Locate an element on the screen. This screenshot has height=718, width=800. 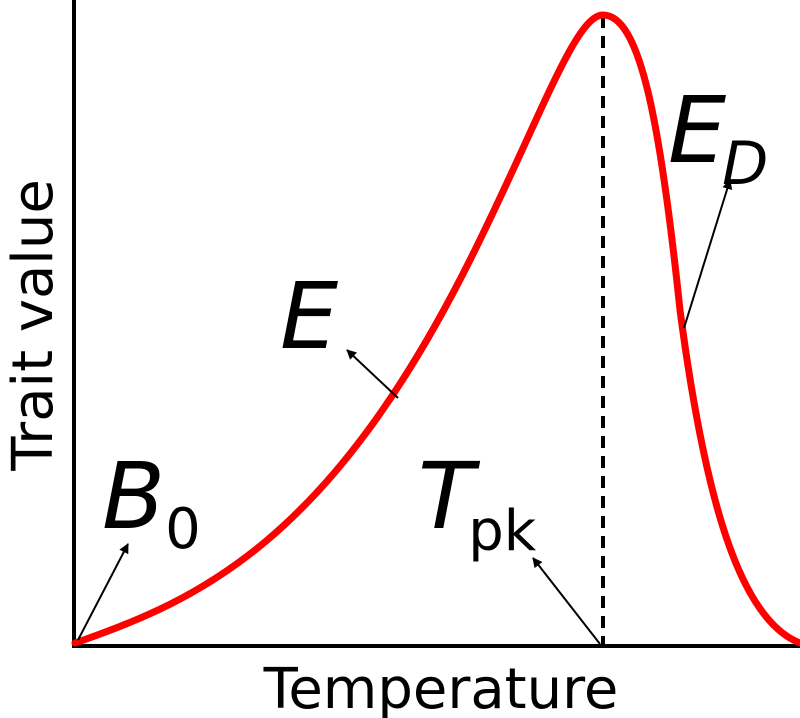
ed-label: ED is located at coordinates (718, 138).